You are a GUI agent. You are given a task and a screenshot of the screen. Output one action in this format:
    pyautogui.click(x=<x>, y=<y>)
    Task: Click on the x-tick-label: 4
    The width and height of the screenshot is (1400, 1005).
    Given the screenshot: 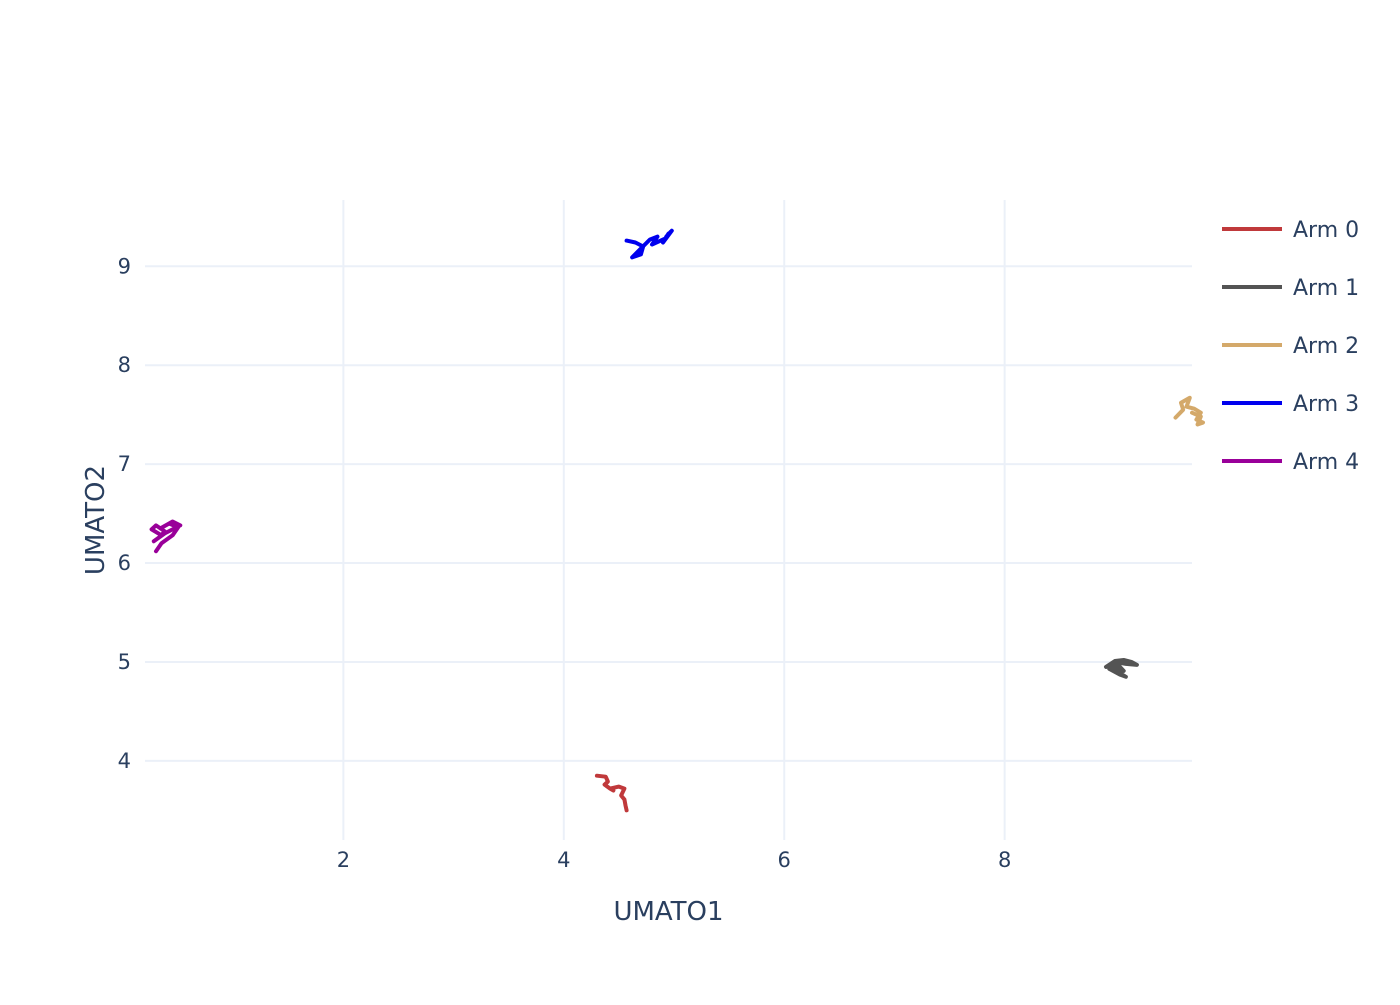 What is the action you would take?
    pyautogui.click(x=563, y=860)
    